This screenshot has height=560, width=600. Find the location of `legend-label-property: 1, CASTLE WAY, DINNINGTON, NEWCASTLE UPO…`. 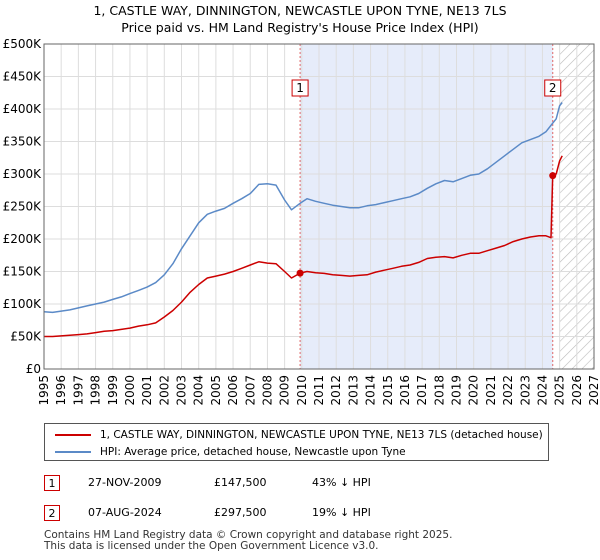

legend-label-property: 1, CASTLE WAY, DINNINGTON, NEWCASTLE UPO… is located at coordinates (321, 435).